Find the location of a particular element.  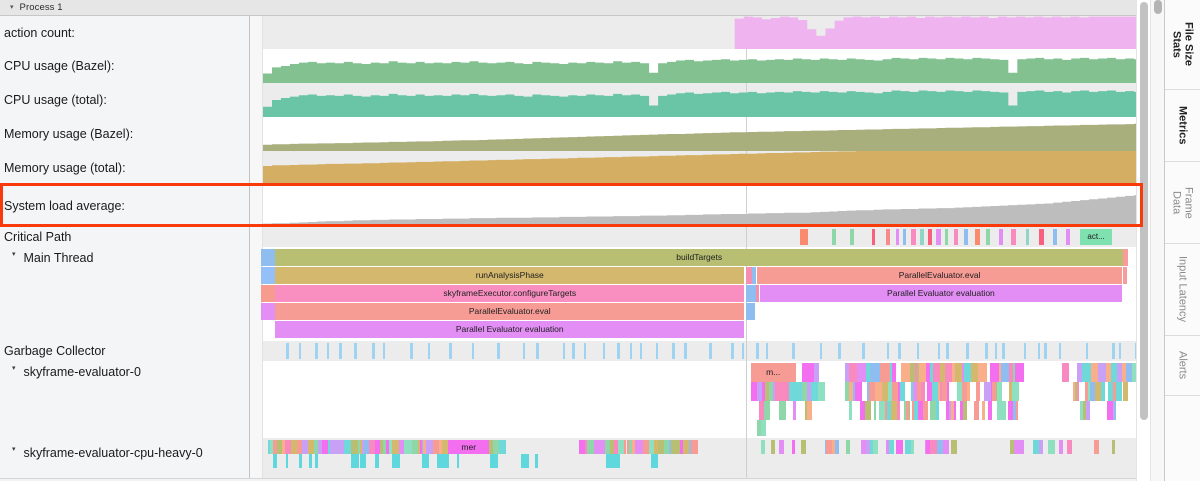

flame-slice-parallel-evaluator-evaluation: Parallel Evaluator evaluation is located at coordinates (510, 329).